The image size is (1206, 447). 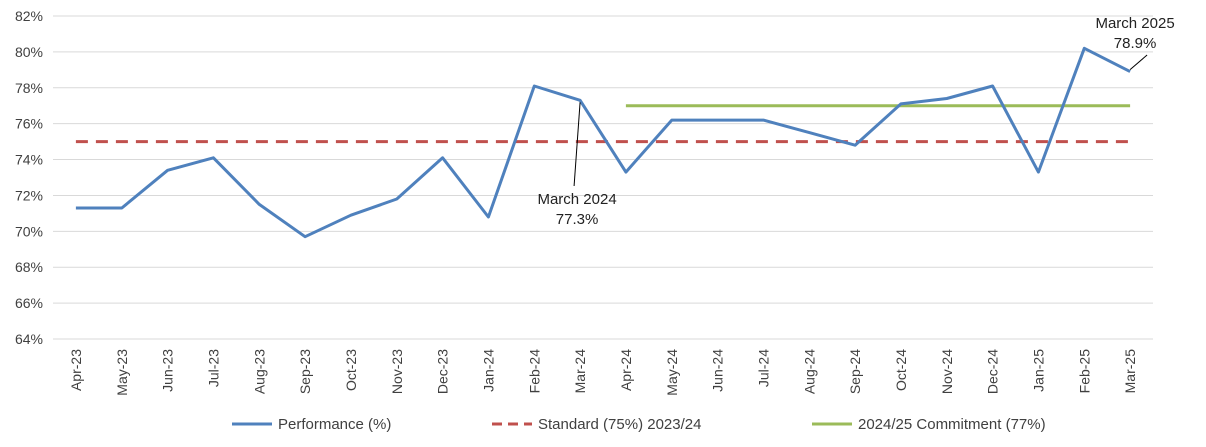 What do you see at coordinates (619, 424) in the screenshot?
I see `legend-label-1: Standard (75%) 2023/24` at bounding box center [619, 424].